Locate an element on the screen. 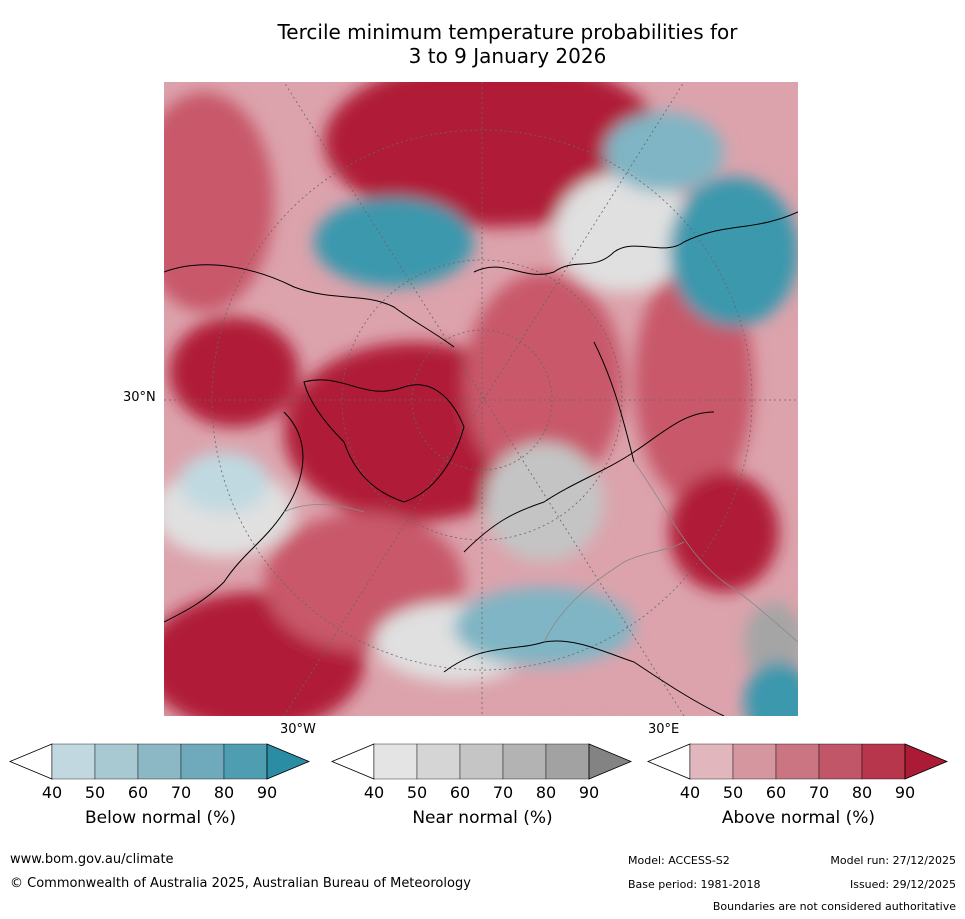  cold-region-east-siberia is located at coordinates (394, 242).